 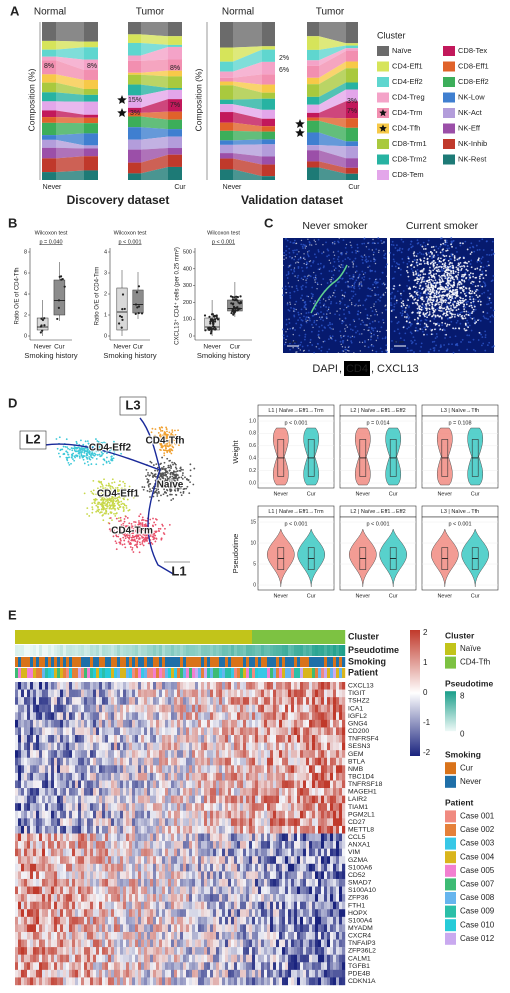 What do you see at coordinates (25, 336) in the screenshot?
I see `y-tick-label: 0` at bounding box center [25, 336].